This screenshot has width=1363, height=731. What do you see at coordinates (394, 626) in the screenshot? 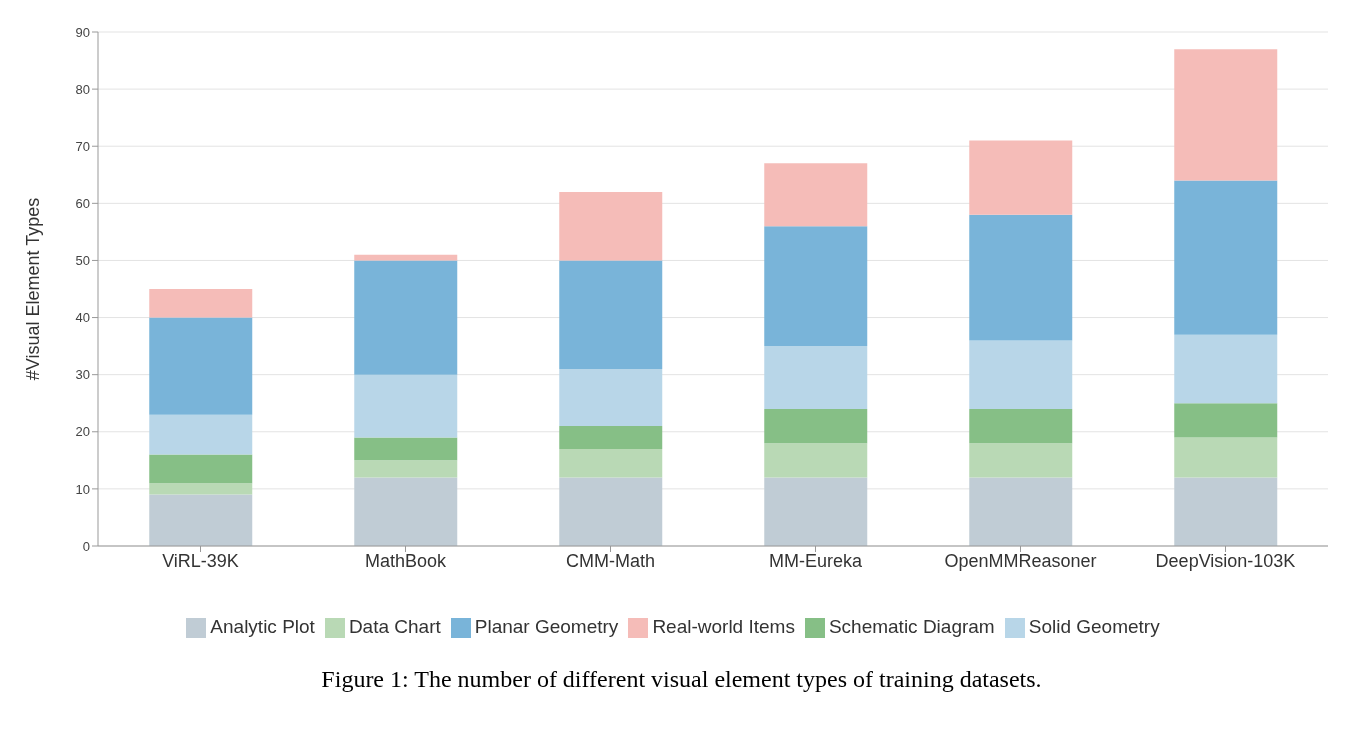
I see `legend-label: Data Chart` at bounding box center [394, 626].